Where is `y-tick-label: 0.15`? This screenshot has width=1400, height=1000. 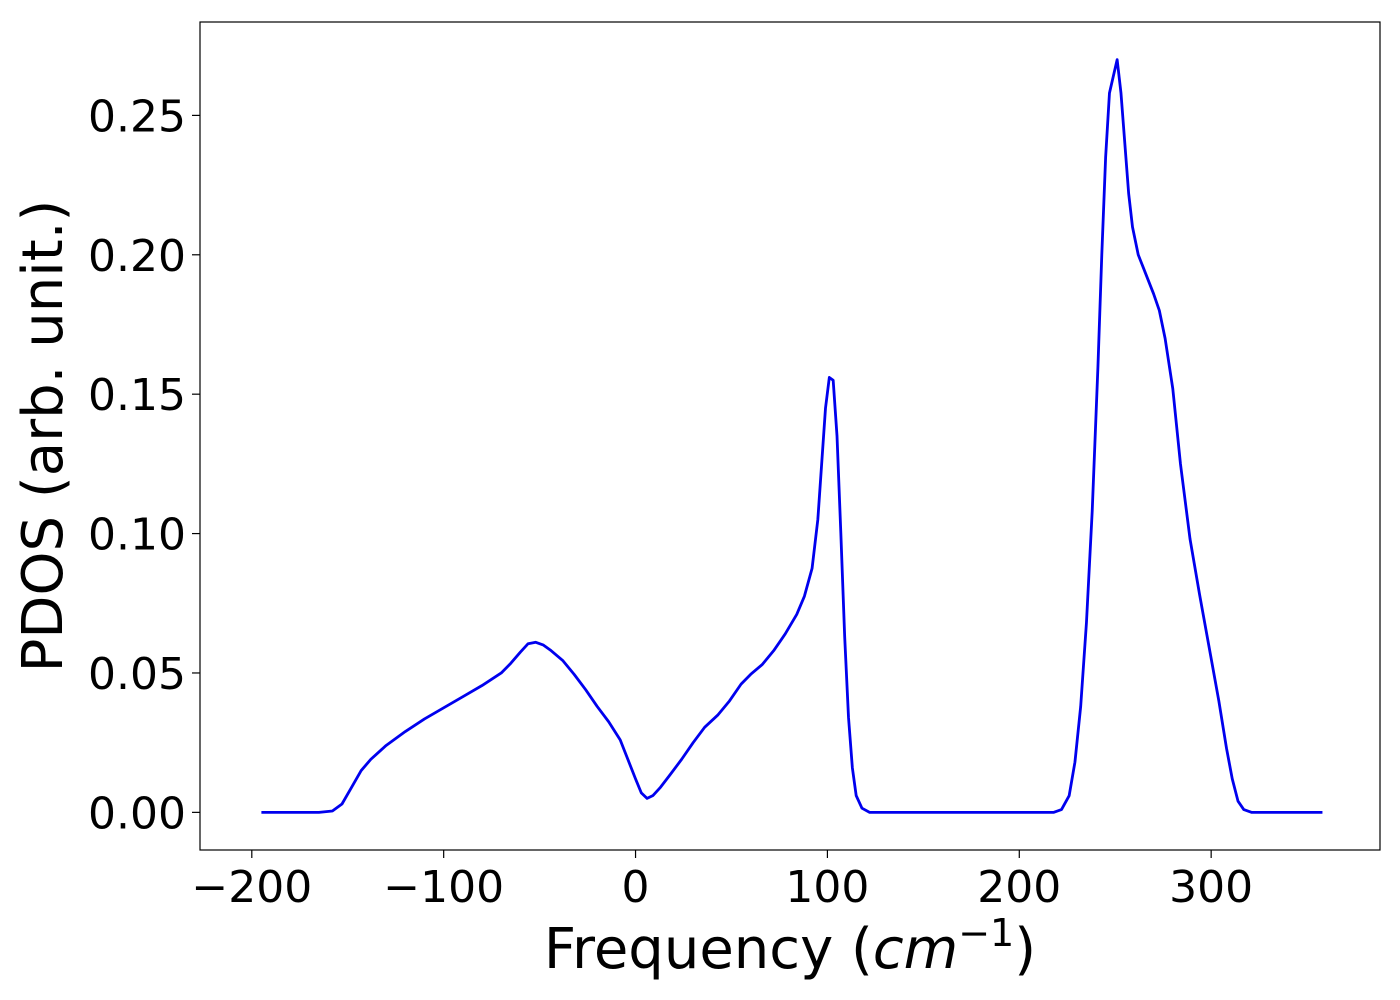 y-tick-label: 0.15 is located at coordinates (137, 395).